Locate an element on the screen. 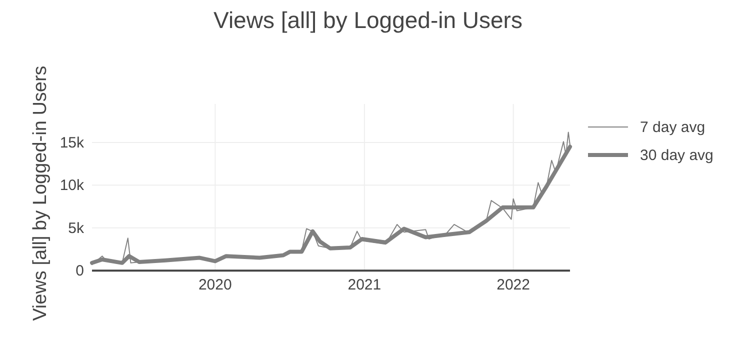 This screenshot has width=736, height=349. legend-label: 7 day avg is located at coordinates (673, 127).